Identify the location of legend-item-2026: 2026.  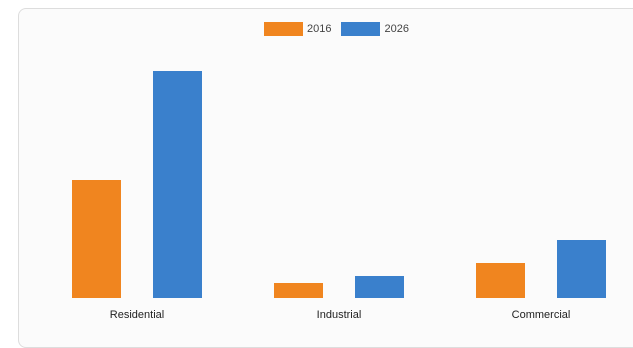
(375, 29).